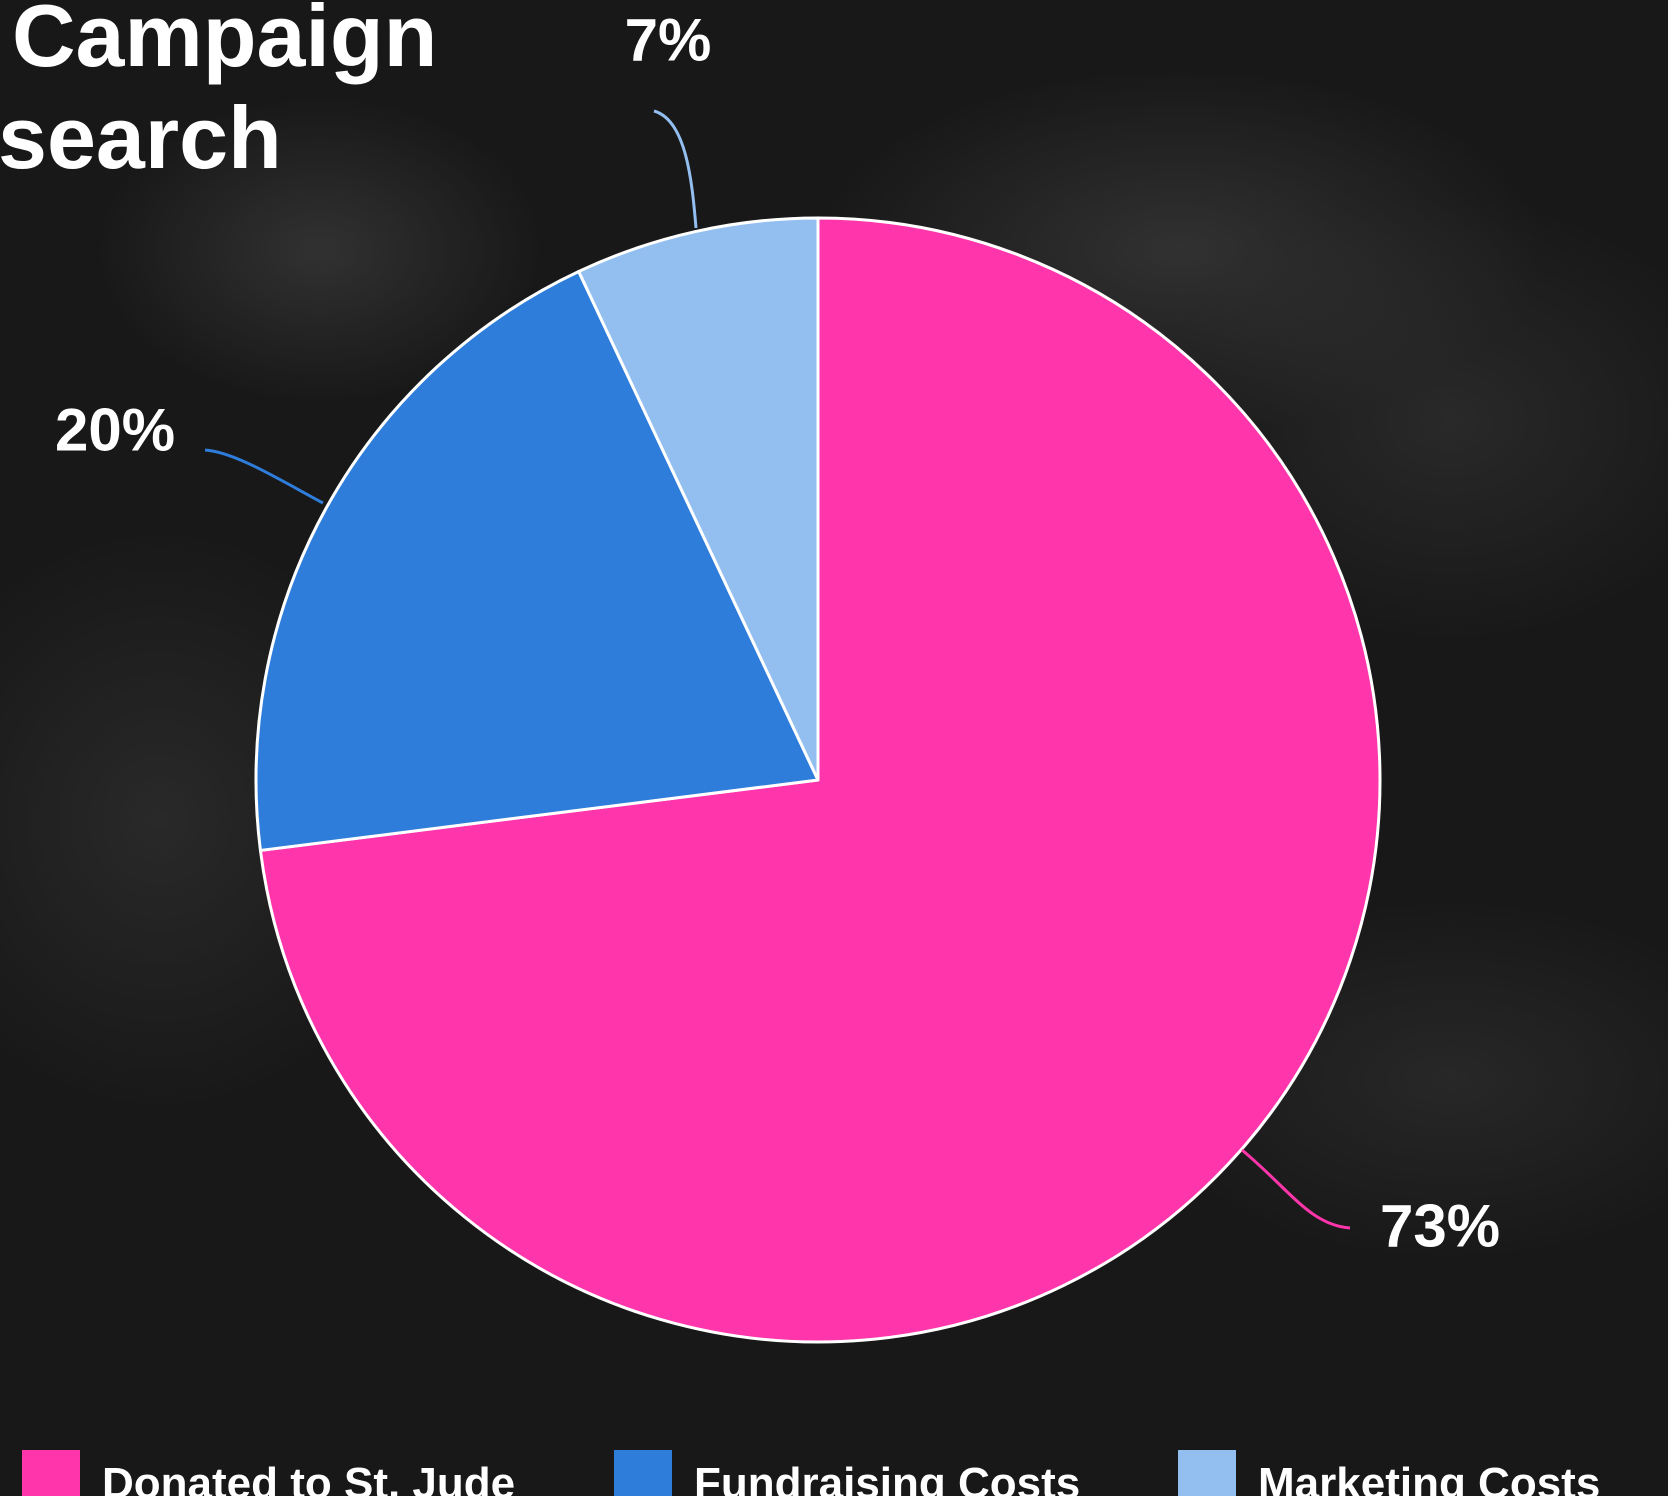  What do you see at coordinates (225, 42) in the screenshot?
I see `chart-title-line-1: Campaign` at bounding box center [225, 42].